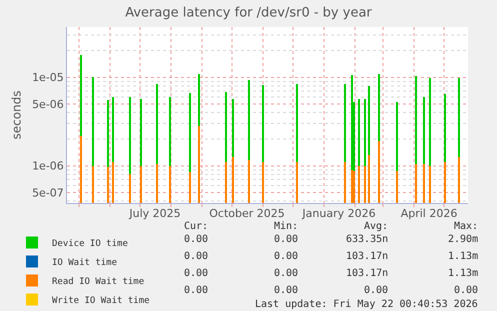 This screenshot has width=497, height=311. I want to click on text: Avg:, so click(376, 226).